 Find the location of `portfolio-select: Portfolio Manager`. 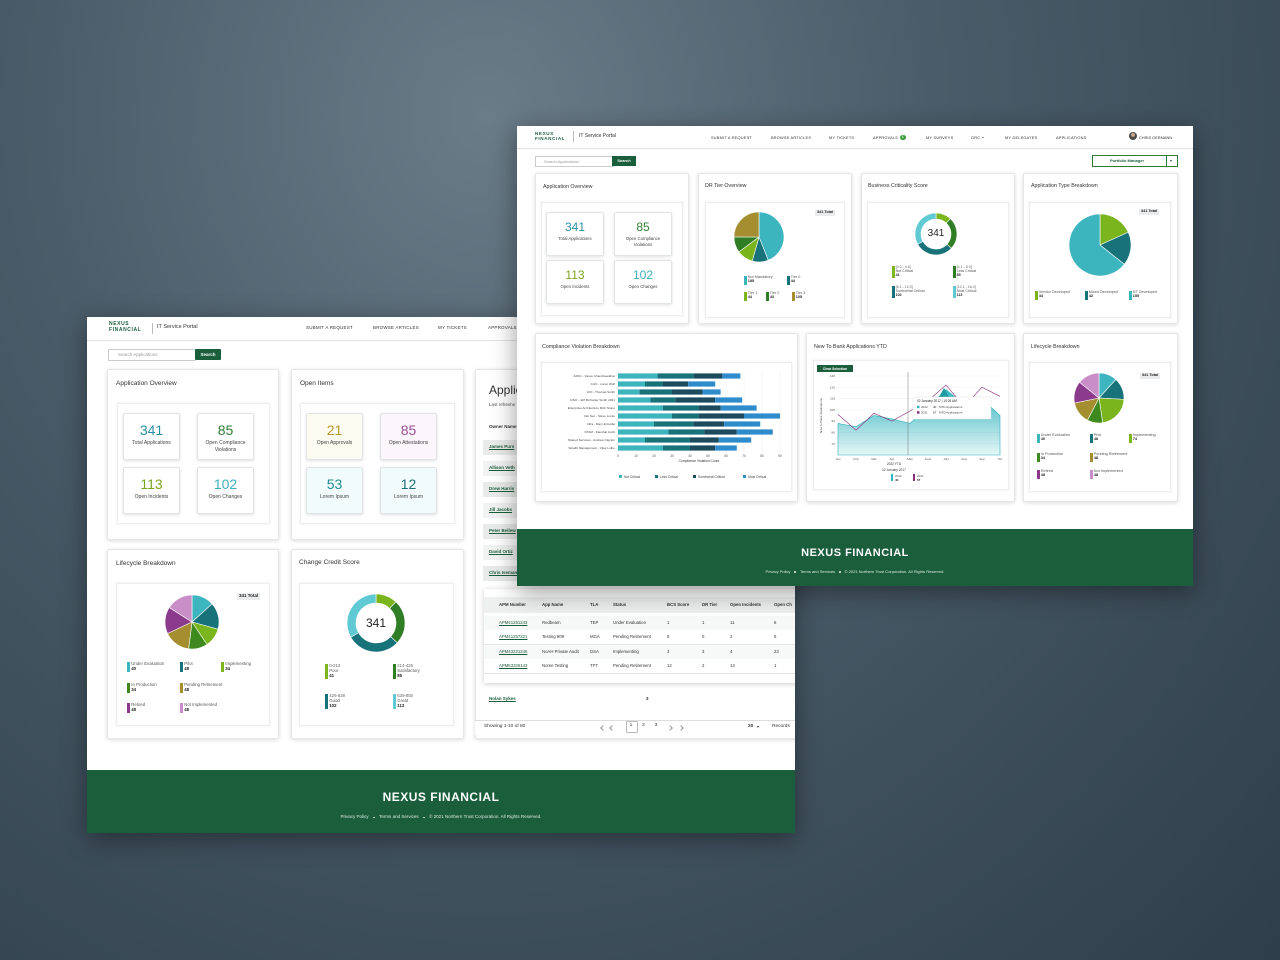

portfolio-select: Portfolio Manager is located at coordinates (1135, 161).